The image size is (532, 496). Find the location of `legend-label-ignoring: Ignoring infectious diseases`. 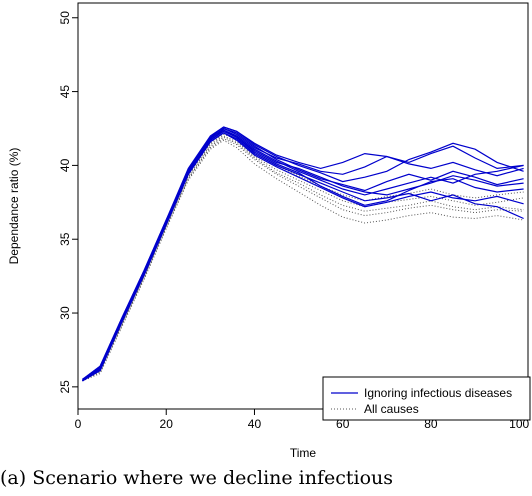

legend-label-ignoring: Ignoring infectious diseases is located at coordinates (438, 393).